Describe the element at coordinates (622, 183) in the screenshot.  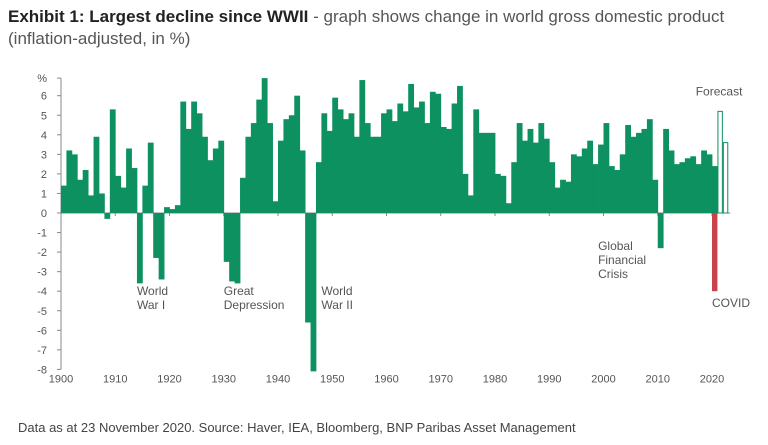
I see `bar-2003` at that location.